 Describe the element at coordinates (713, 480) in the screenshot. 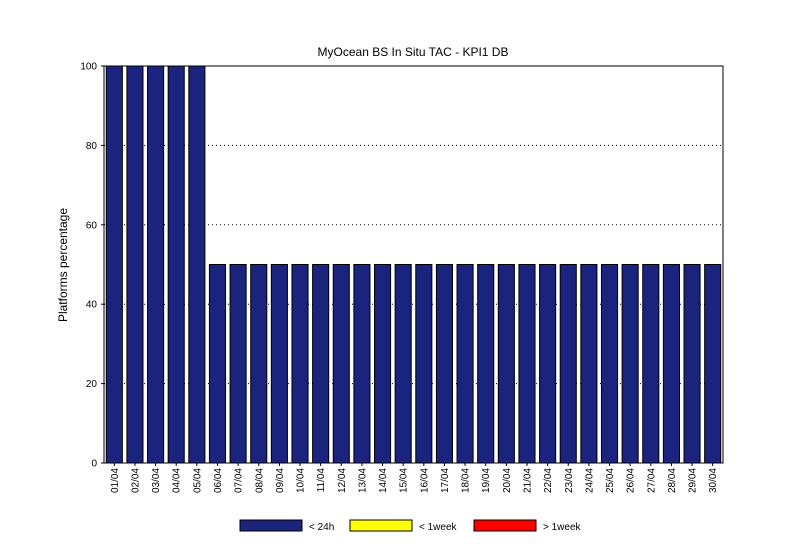

I see `x-tick-label: 30/04` at that location.